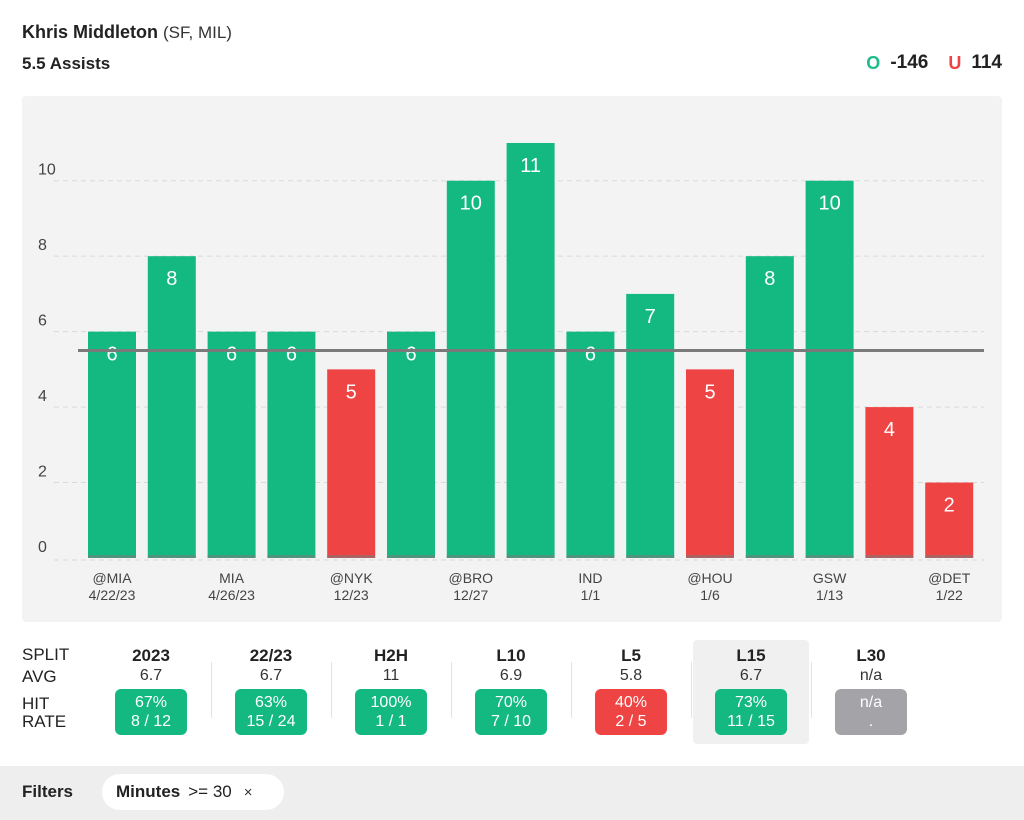 This screenshot has width=1024, height=820. I want to click on split-col-3: L10 6.9 70% 7 / 10, so click(511, 692).